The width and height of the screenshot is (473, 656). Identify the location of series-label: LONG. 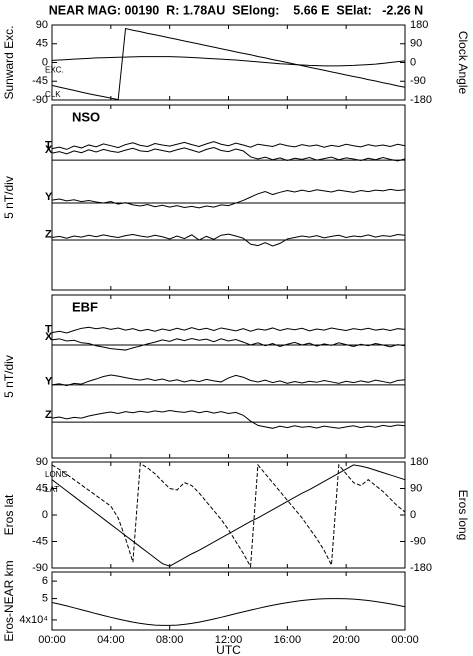
(56, 474).